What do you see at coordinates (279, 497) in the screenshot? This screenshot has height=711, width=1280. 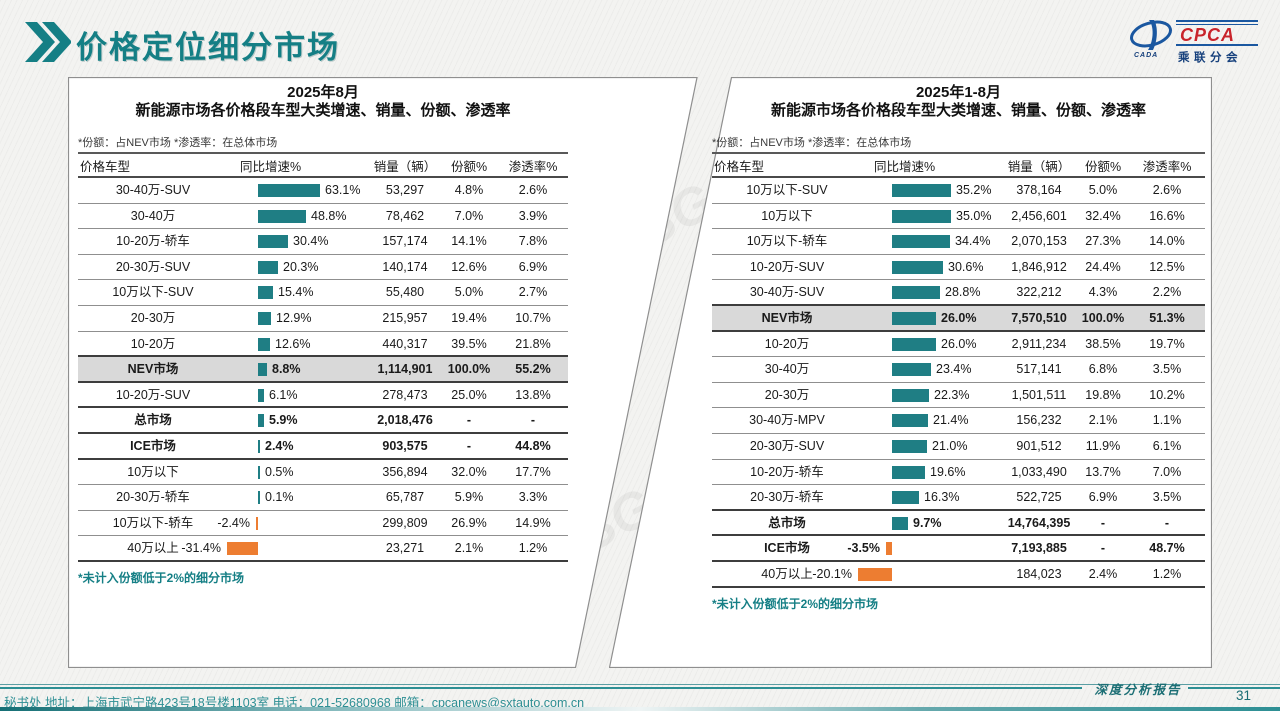 I see `growth-value: 0.1%` at bounding box center [279, 497].